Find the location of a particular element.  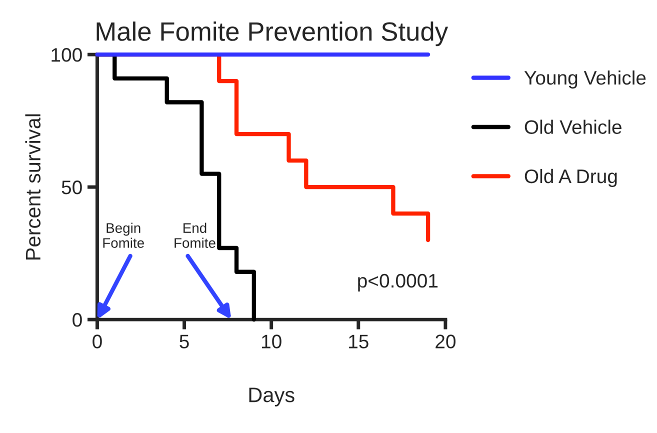

chart-title: Male Fomite Prevention Study is located at coordinates (272, 34).